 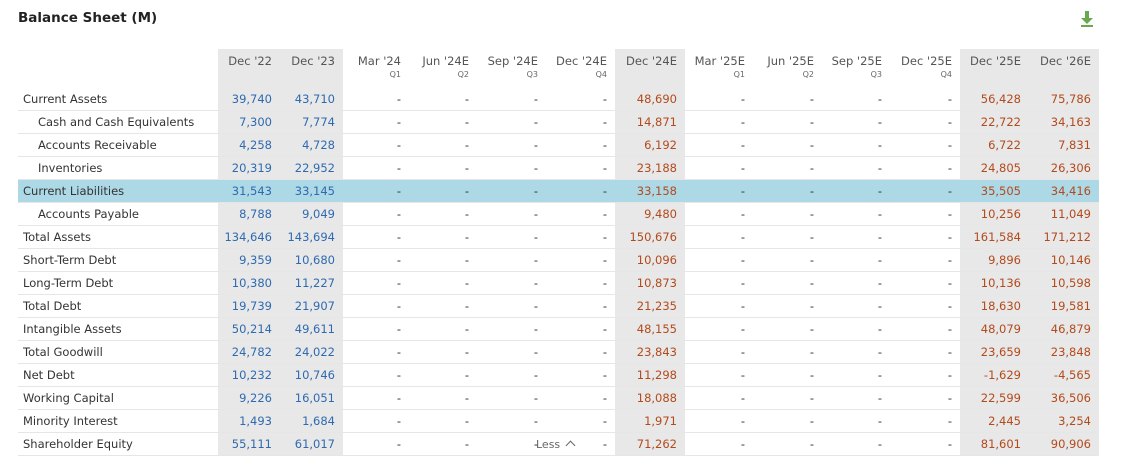 I want to click on table-cell: 150,676, so click(x=650, y=237).